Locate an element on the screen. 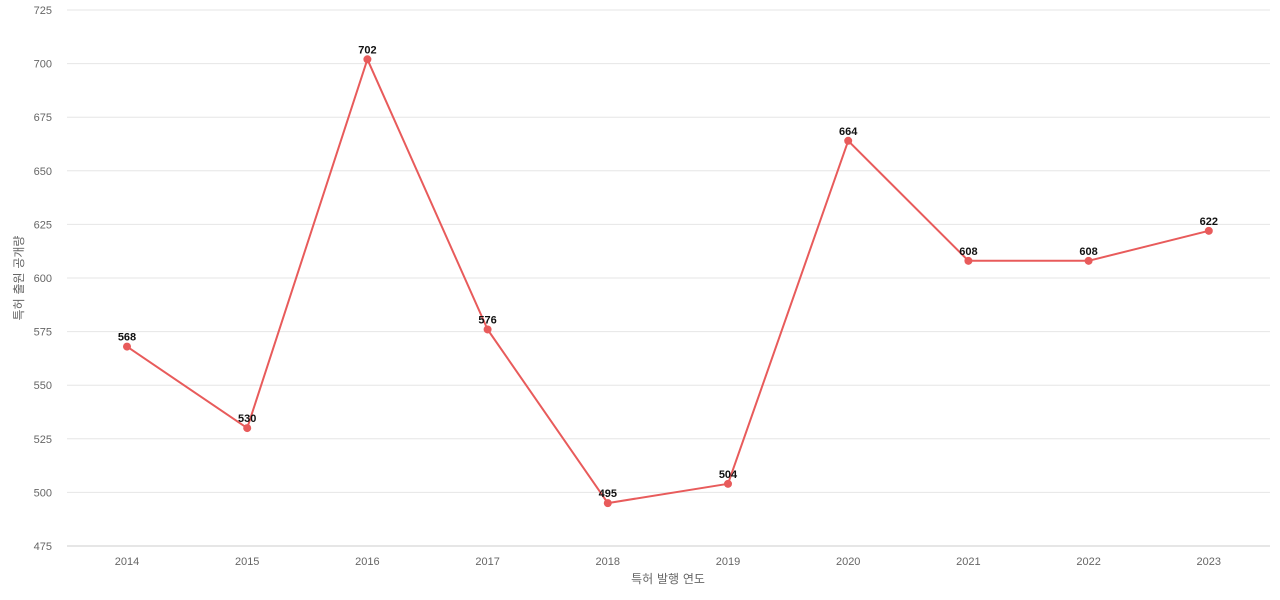 Image resolution: width=1280 pixels, height=600 pixels. y-tick-label: 500 is located at coordinates (43, 493).